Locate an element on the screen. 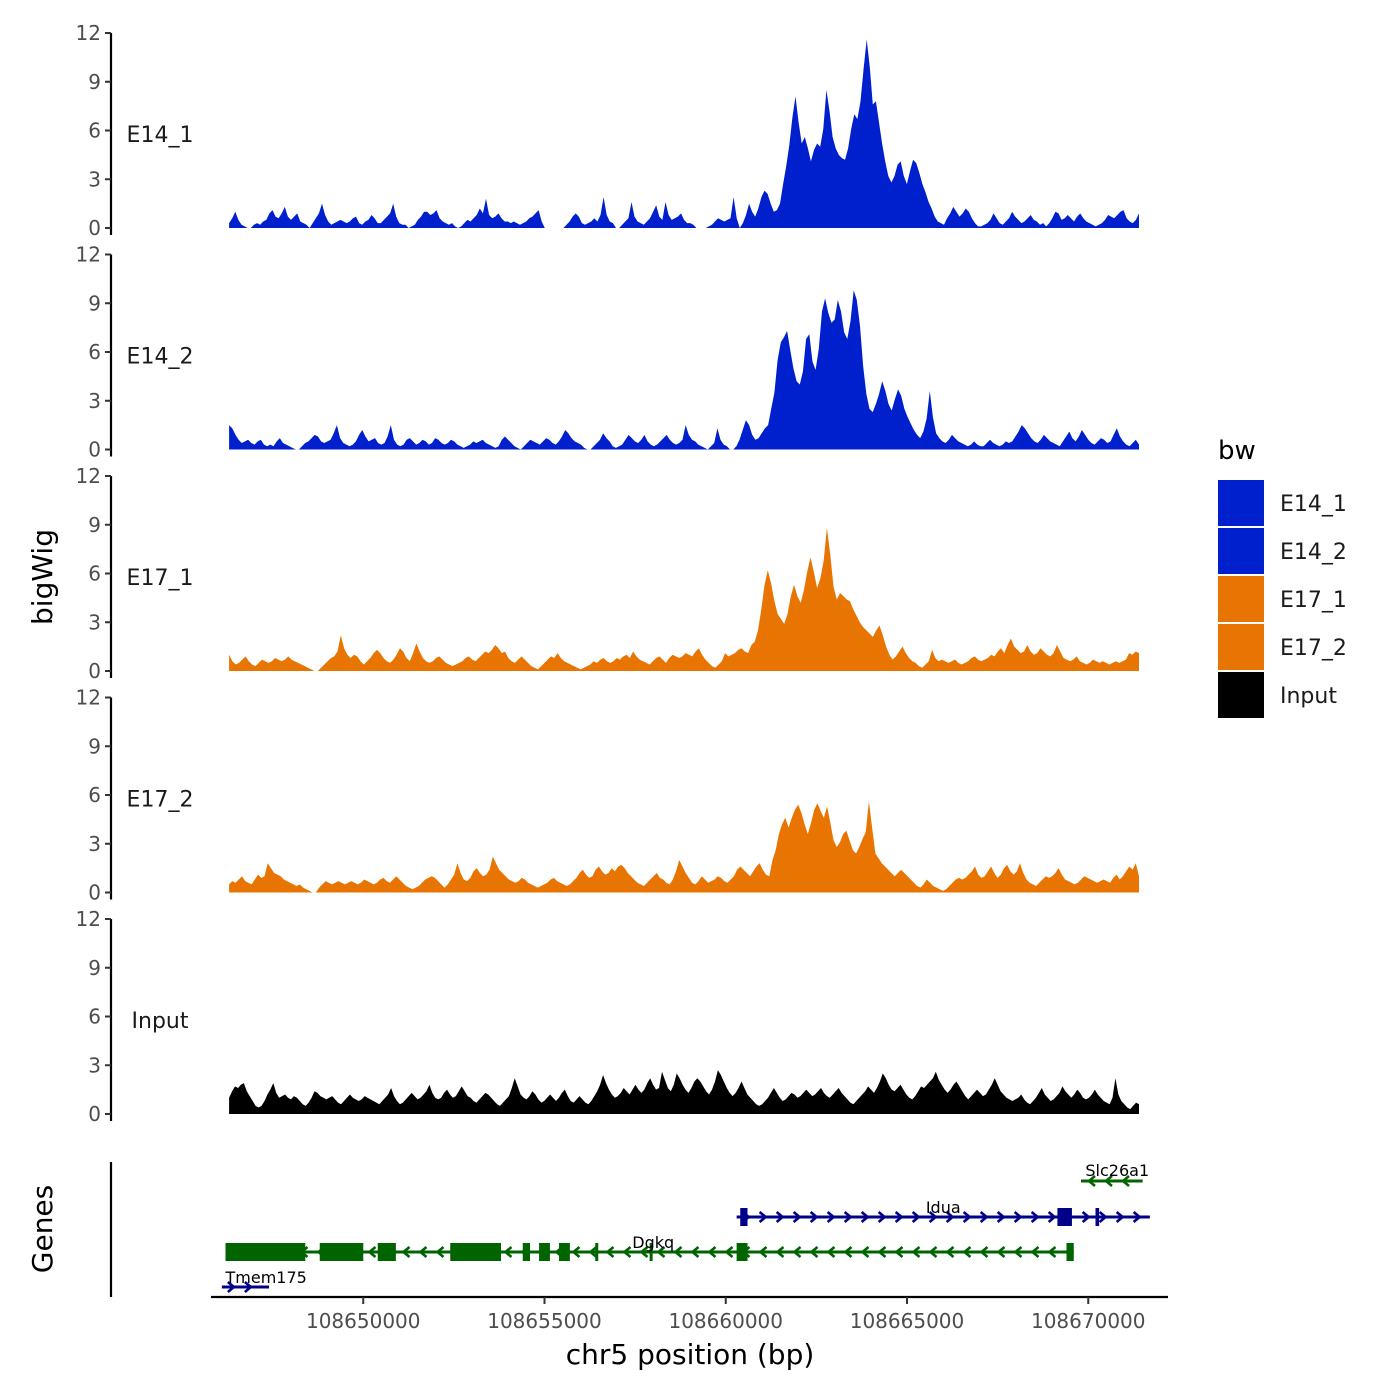 The height and width of the screenshot is (1400, 1400). x-tick-label: 108655000 is located at coordinates (544, 1321).